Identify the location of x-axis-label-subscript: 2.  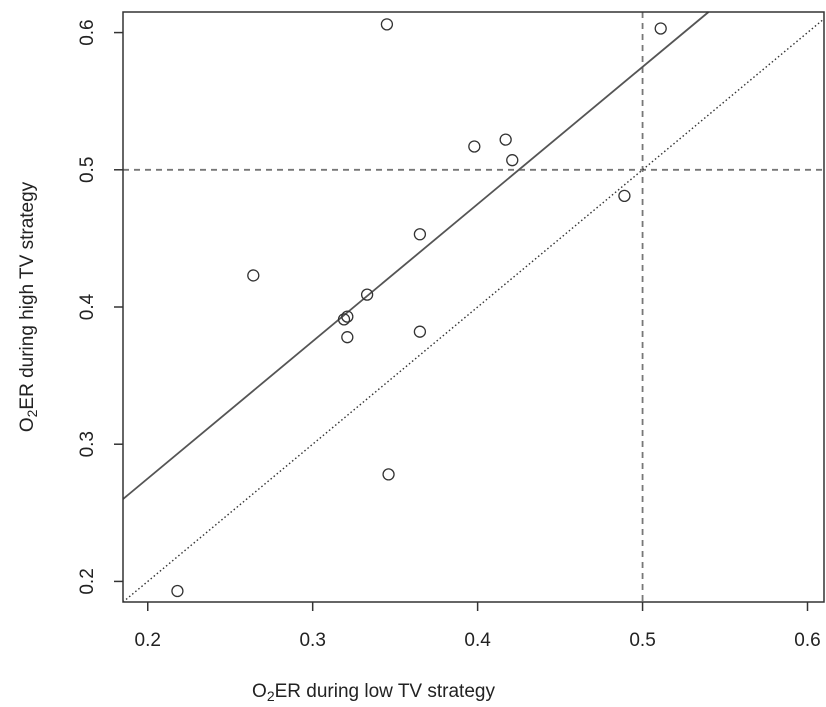
(271, 696).